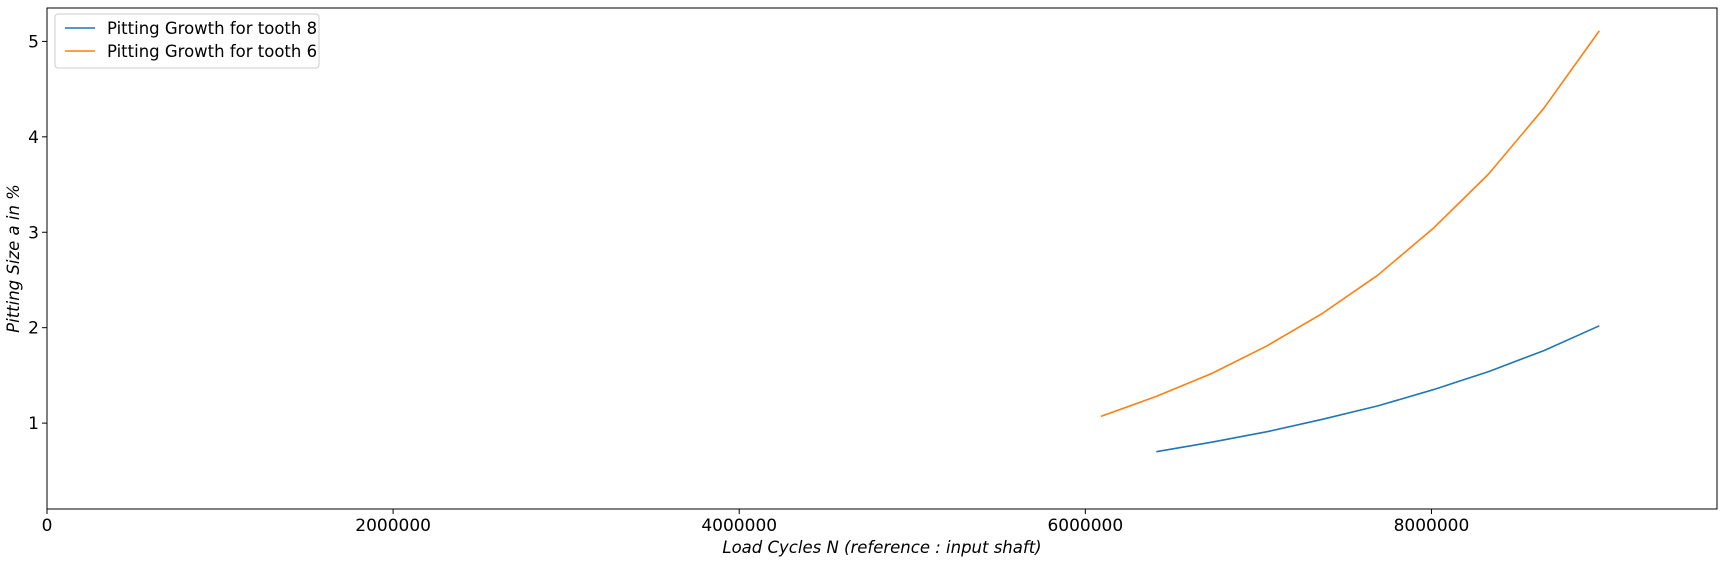  Describe the element at coordinates (33, 424) in the screenshot. I see `y-tick-label: 1` at that location.